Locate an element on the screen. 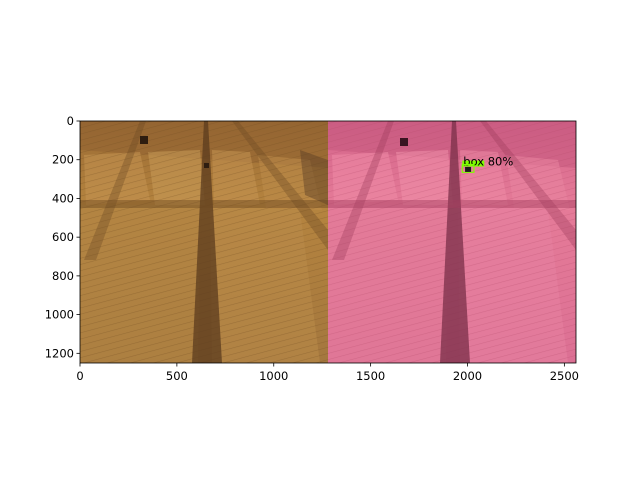 The width and height of the screenshot is (640, 484). y-tick-label: 400 is located at coordinates (63, 198).